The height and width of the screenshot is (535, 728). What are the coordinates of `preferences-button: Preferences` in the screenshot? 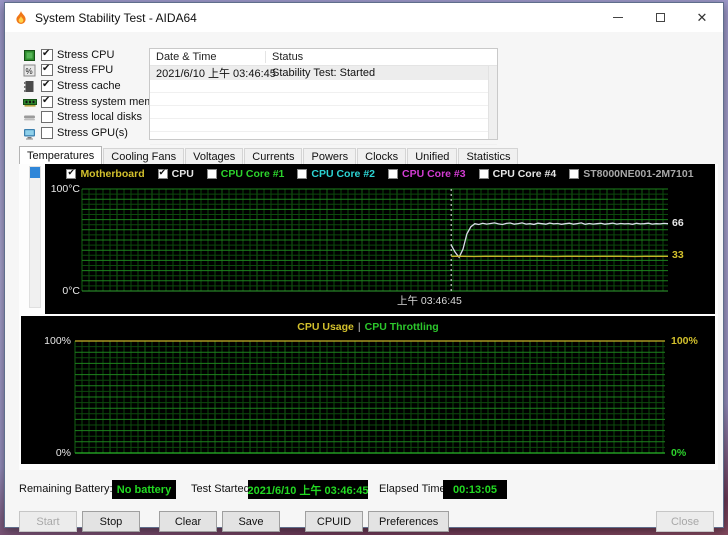 It's located at (409, 521).